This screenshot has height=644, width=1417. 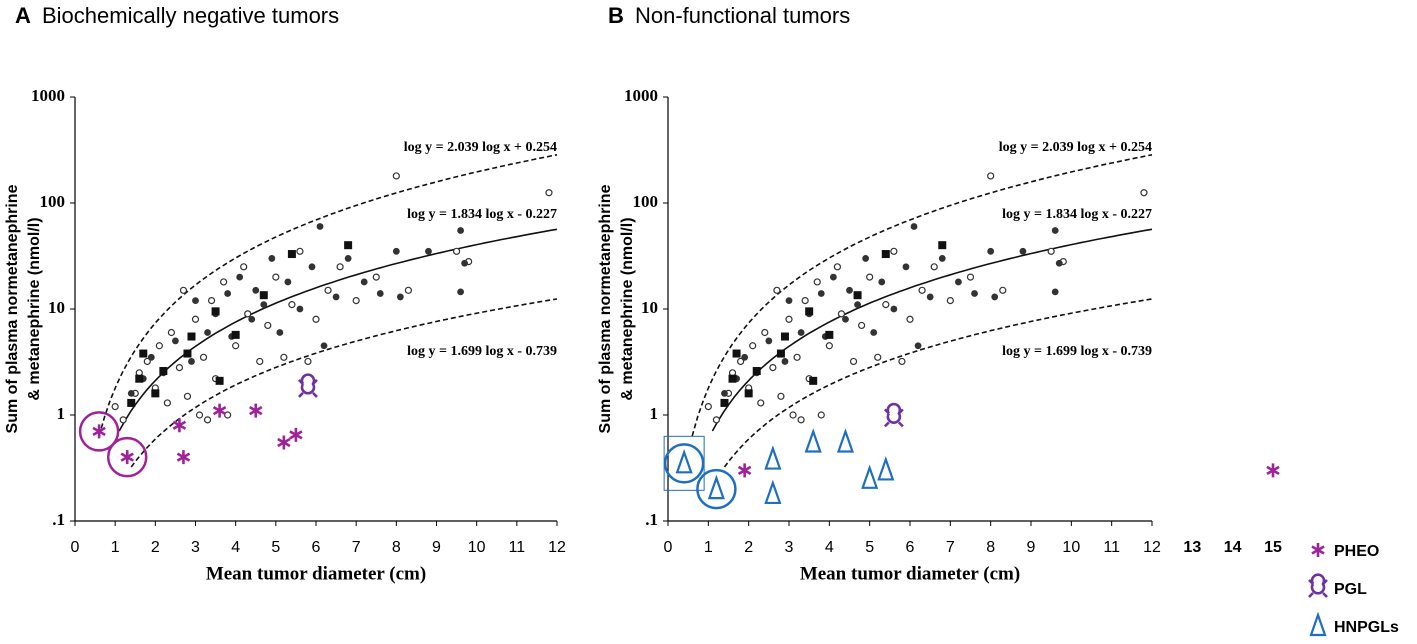 What do you see at coordinates (1075, 147) in the screenshot?
I see `fit-label: log y = 2.039 log x + 0.254` at bounding box center [1075, 147].